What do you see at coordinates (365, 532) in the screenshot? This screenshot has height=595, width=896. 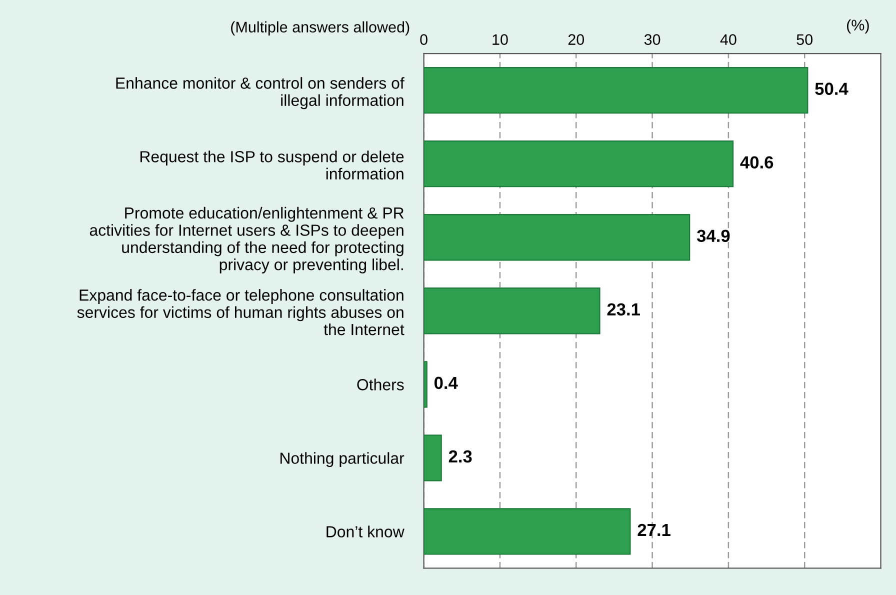 I see `y-tick-label: Don’t know` at bounding box center [365, 532].